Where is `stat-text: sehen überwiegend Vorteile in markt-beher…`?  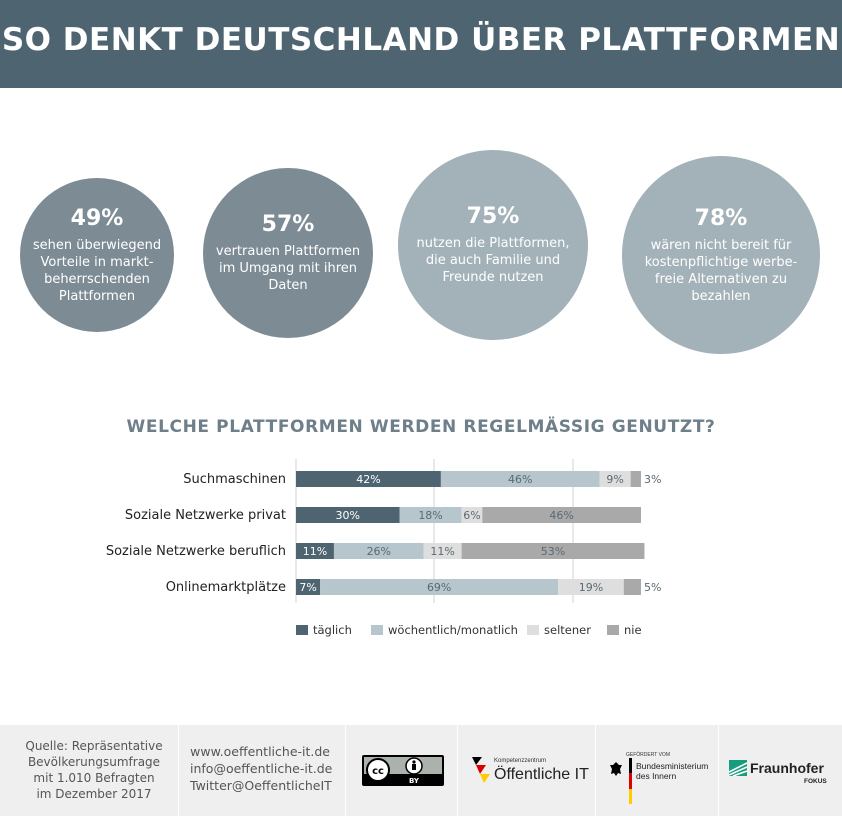 stat-text: sehen überwiegend Vorteile in markt-beher… is located at coordinates (97, 270).